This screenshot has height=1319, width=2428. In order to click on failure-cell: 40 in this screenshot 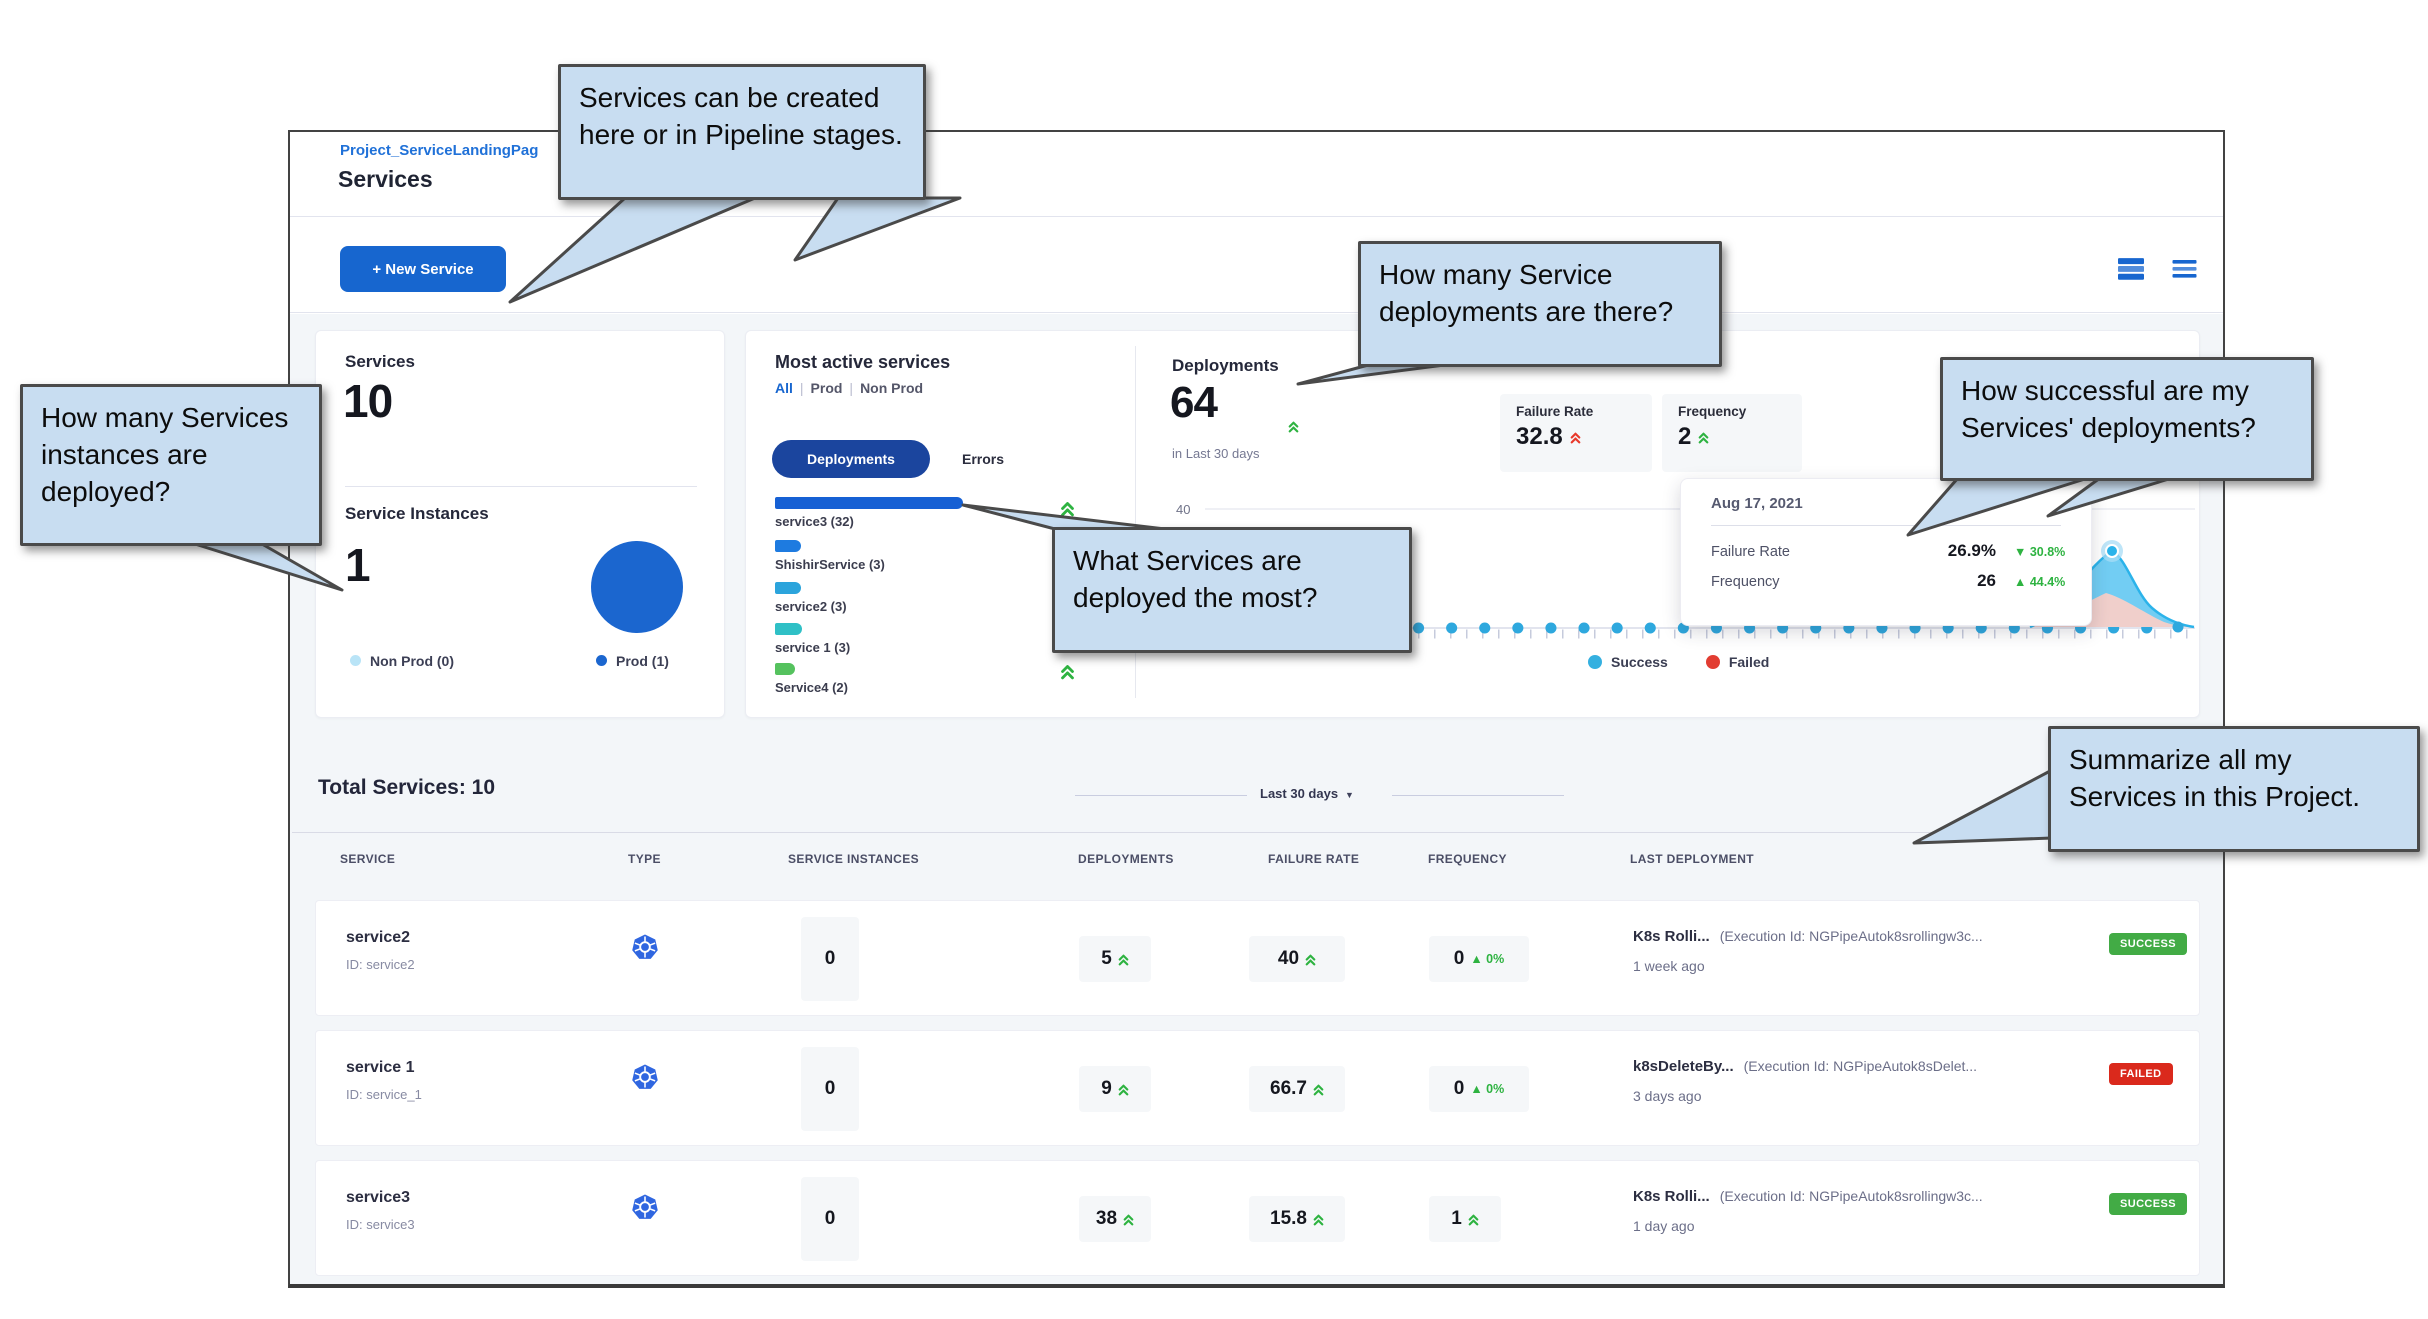, I will do `click(1297, 959)`.